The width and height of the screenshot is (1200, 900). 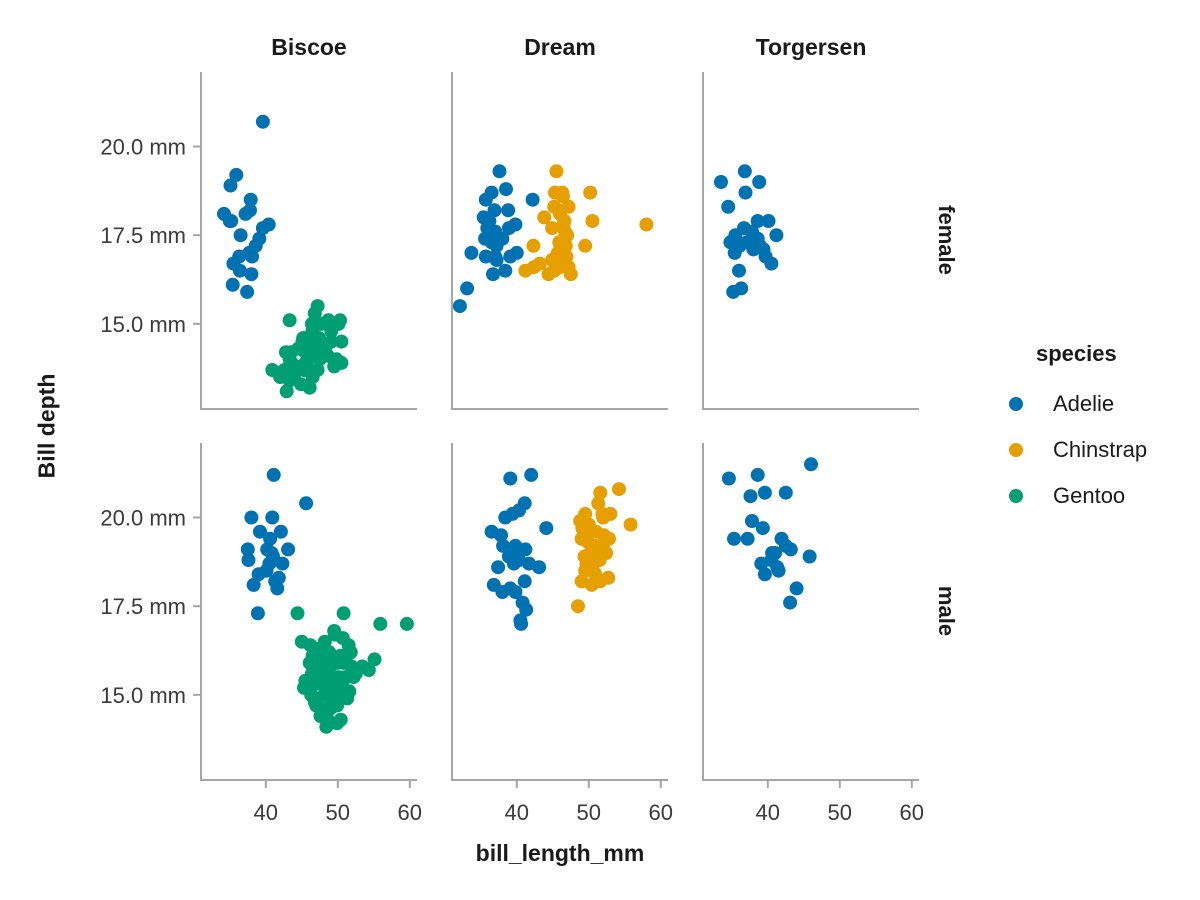 What do you see at coordinates (143, 606) in the screenshot?
I see `y-tick-label: 17.5 mm` at bounding box center [143, 606].